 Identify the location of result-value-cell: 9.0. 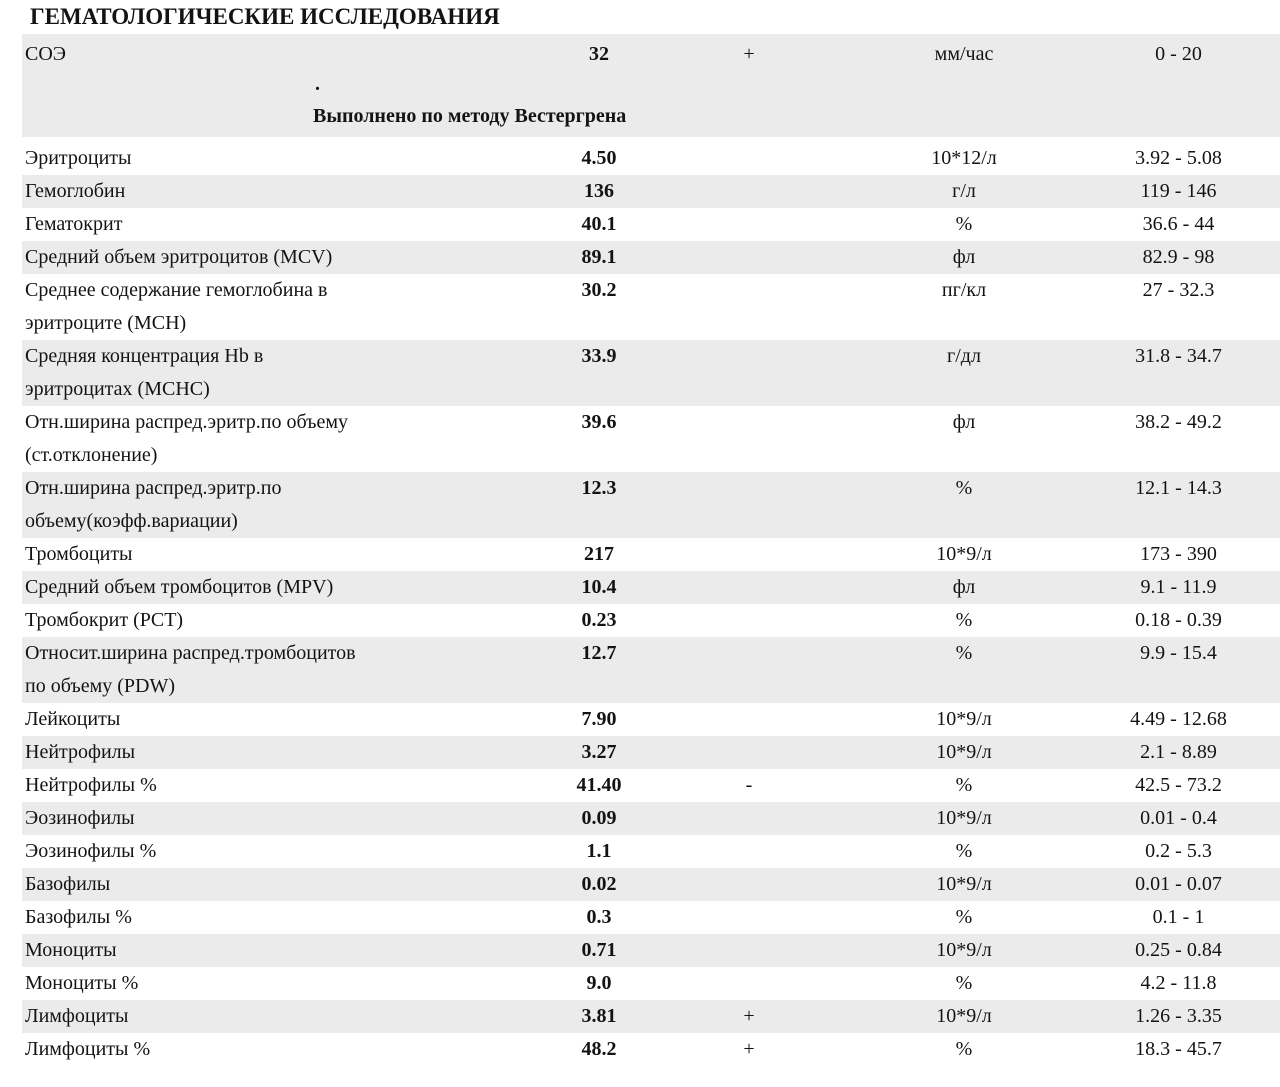
(599, 983).